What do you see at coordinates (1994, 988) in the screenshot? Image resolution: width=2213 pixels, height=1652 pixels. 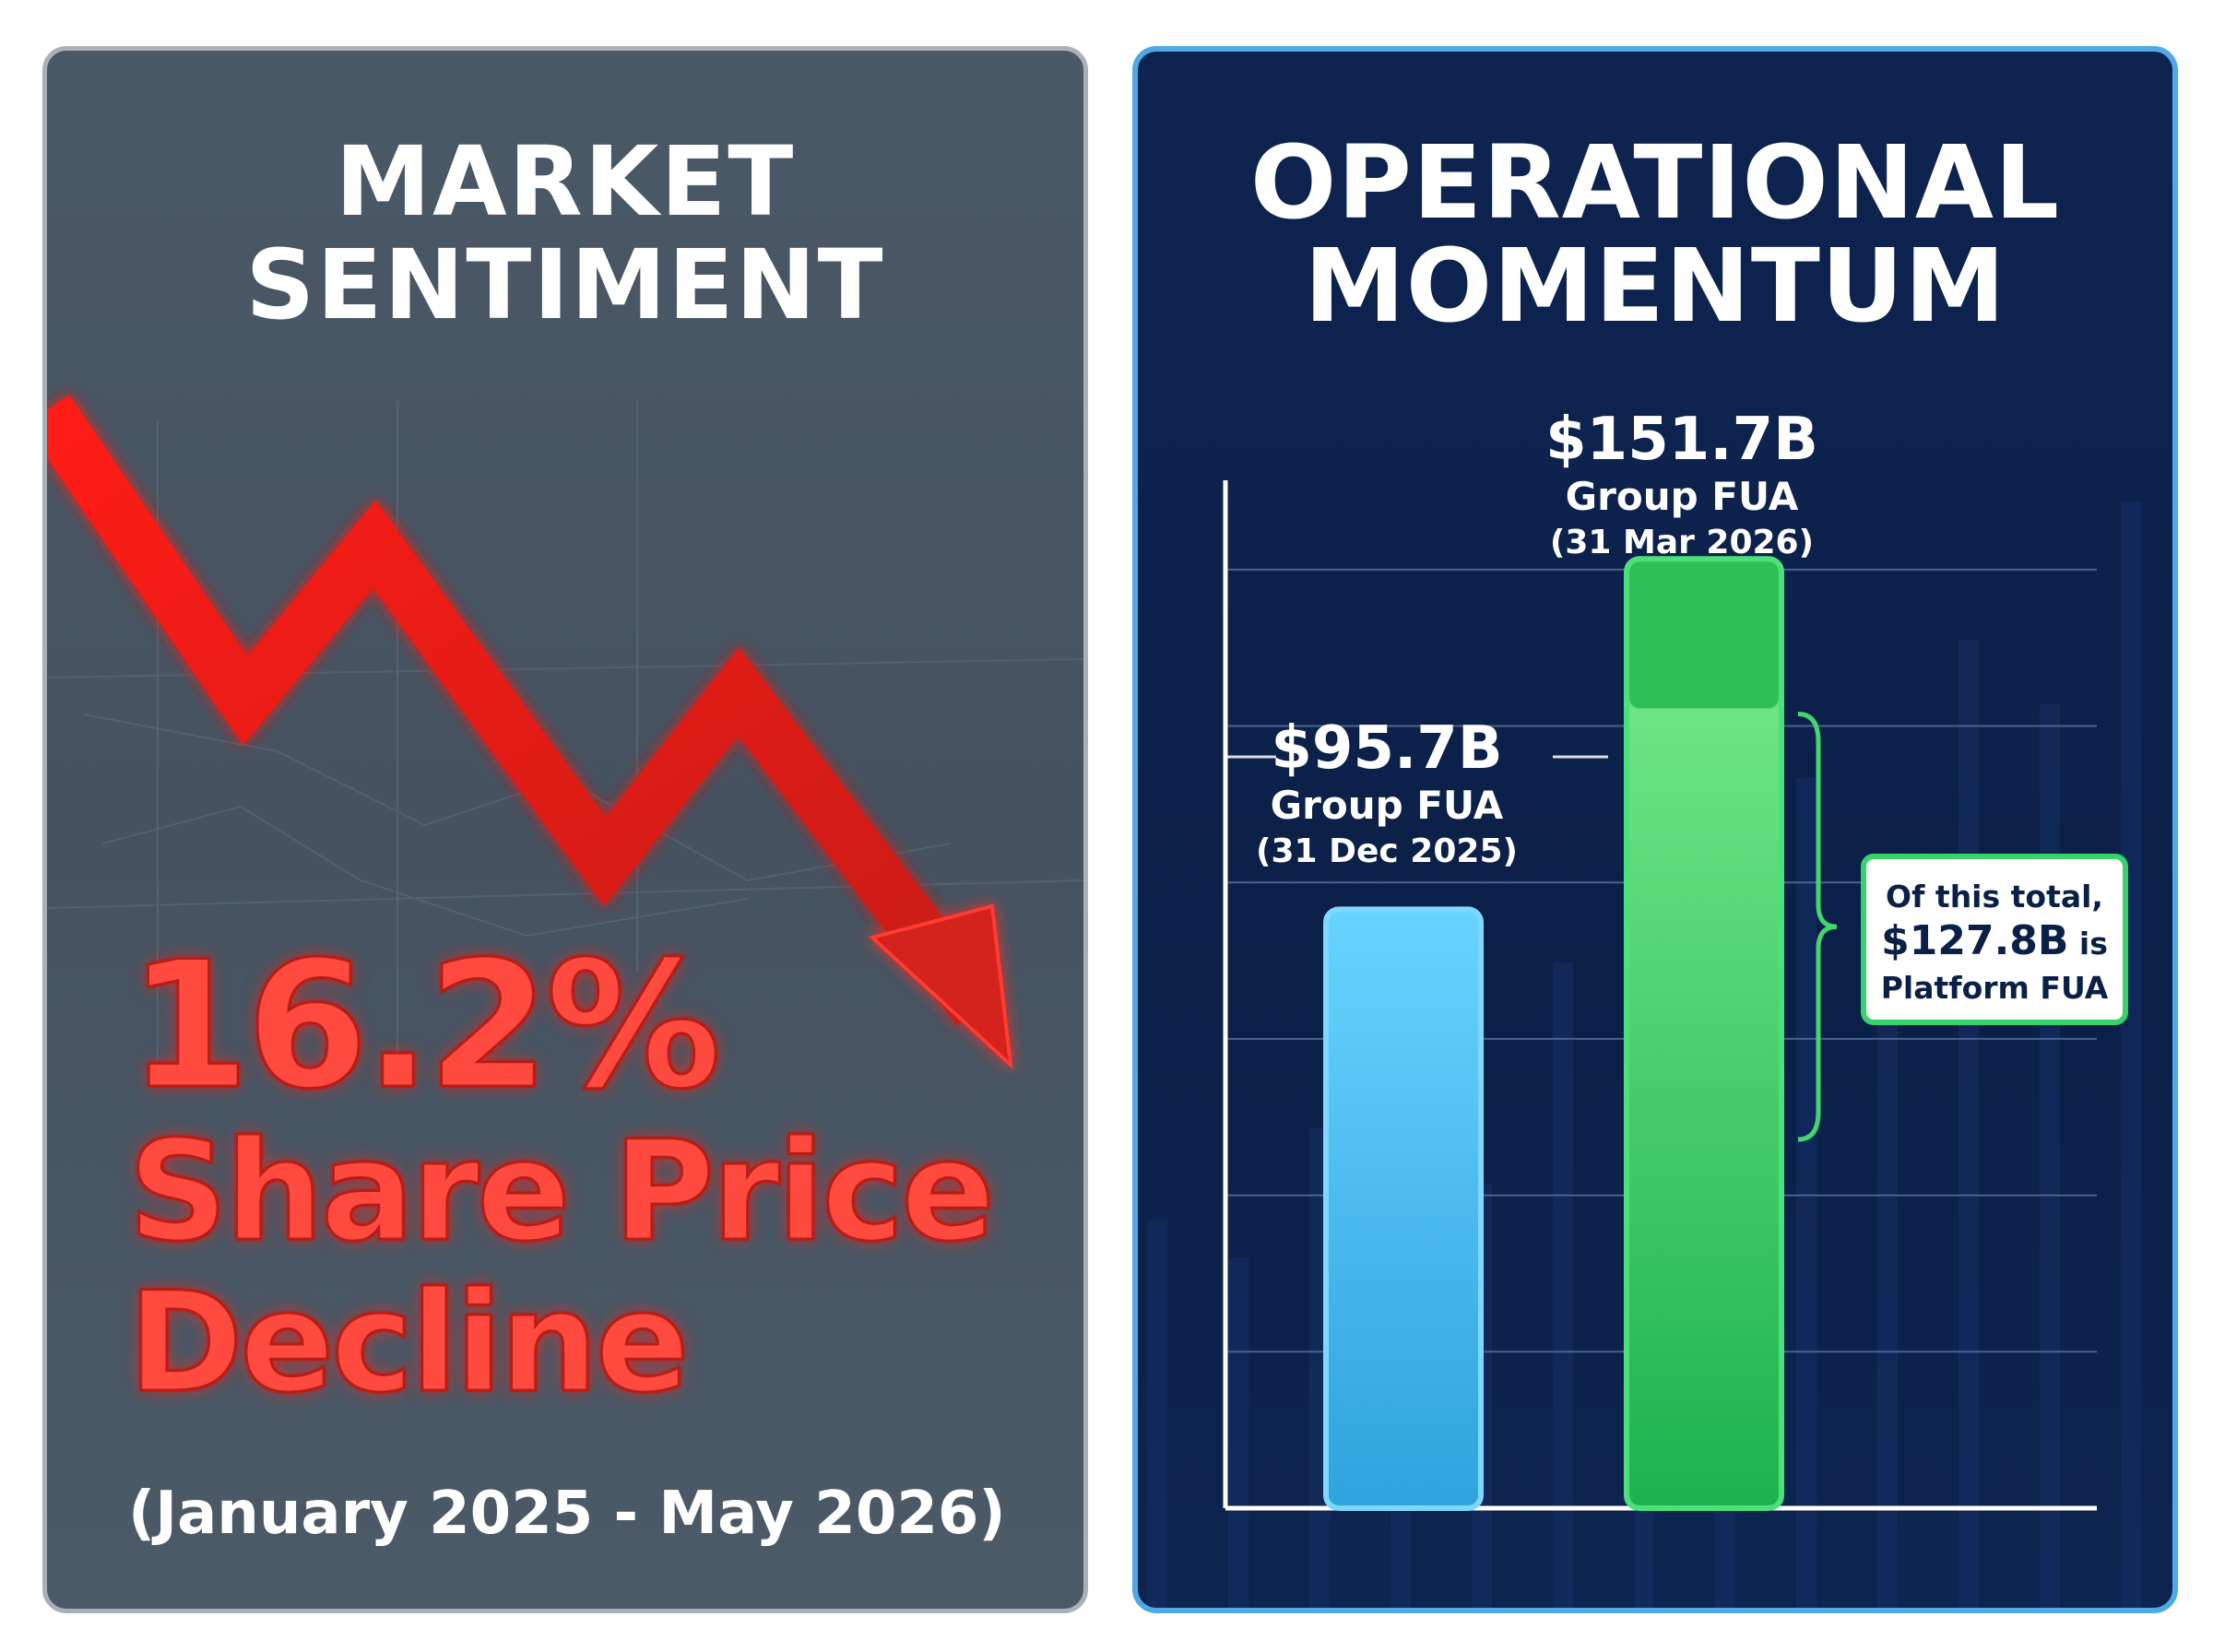 I see `callout-line-3: Platform FUA` at bounding box center [1994, 988].